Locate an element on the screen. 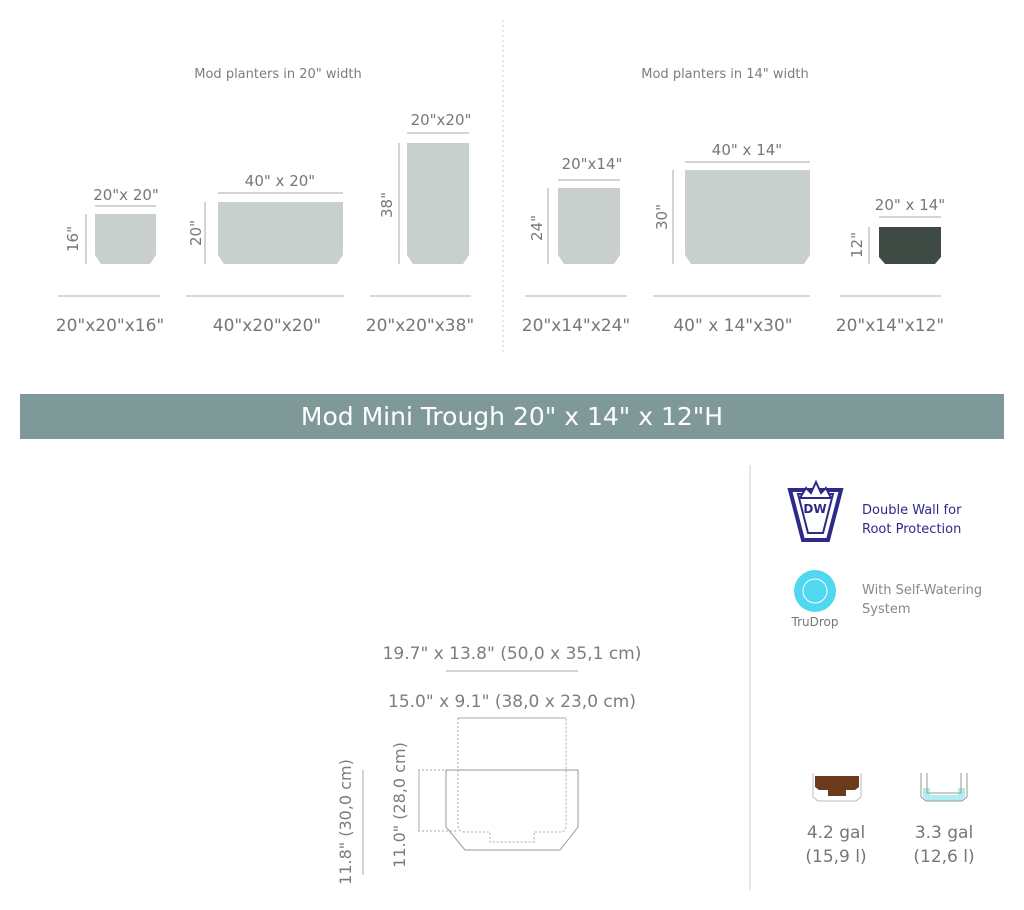  svg-text: (15,9 l) is located at coordinates (835, 857).